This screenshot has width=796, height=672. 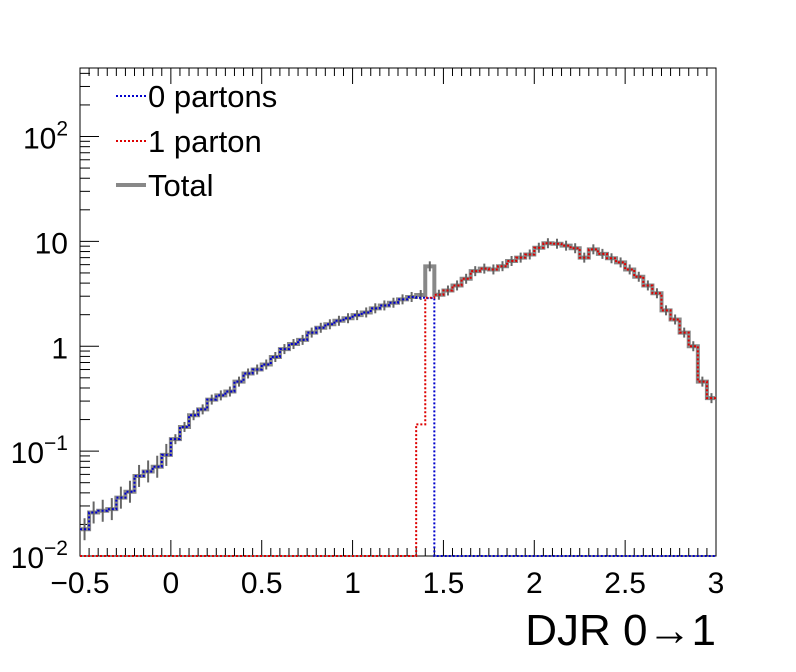 What do you see at coordinates (444, 583) in the screenshot?
I see `x-tick-label: 1.5` at bounding box center [444, 583].